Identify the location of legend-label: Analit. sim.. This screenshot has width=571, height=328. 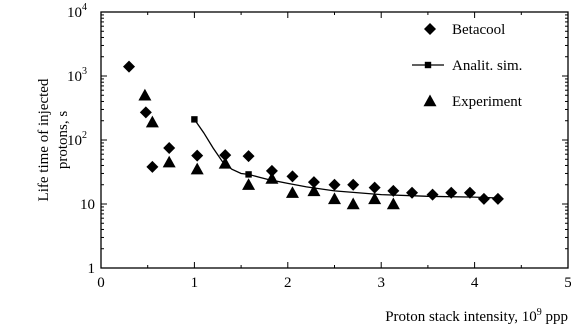
(487, 66).